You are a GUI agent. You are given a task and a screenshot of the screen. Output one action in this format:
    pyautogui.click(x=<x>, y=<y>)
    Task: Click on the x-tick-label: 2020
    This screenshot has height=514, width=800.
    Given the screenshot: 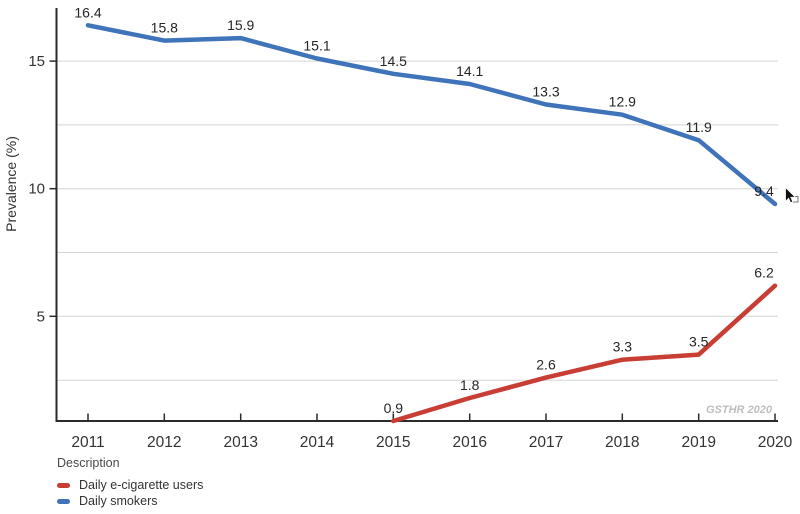 What is the action you would take?
    pyautogui.click(x=775, y=442)
    